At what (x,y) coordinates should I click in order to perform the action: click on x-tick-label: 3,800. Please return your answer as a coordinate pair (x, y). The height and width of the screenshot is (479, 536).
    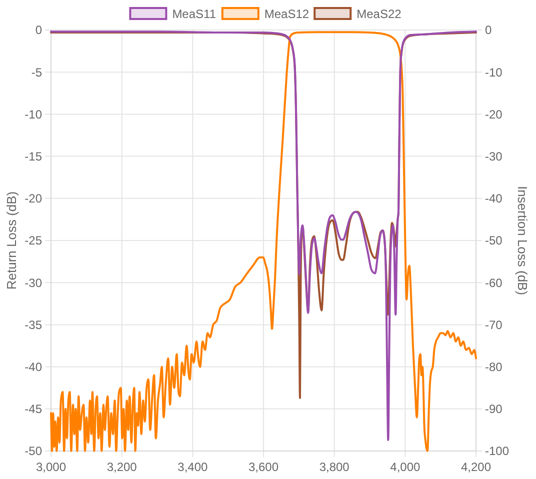
    Looking at the image, I should click on (334, 467).